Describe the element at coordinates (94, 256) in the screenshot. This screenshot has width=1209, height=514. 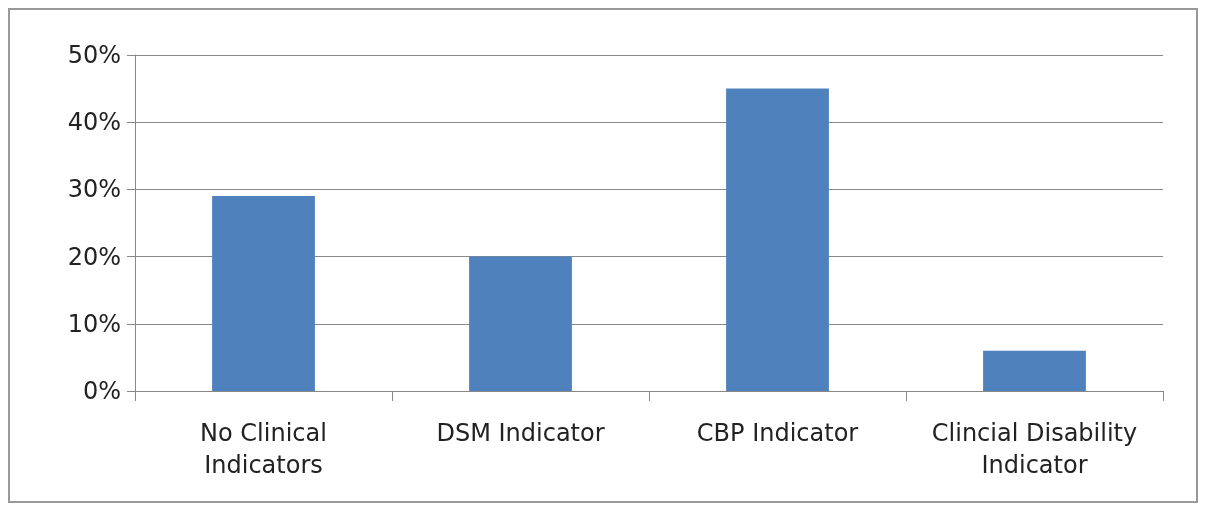
I see `y-tick-label: 20%` at that location.